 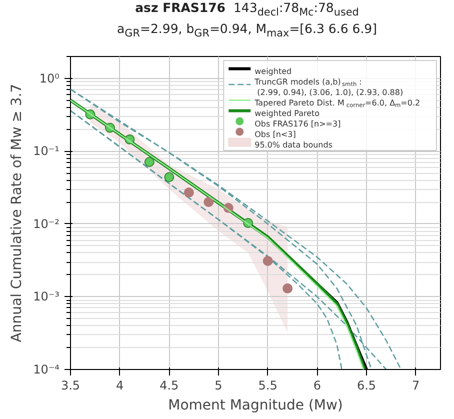 I want to click on x-tick-label: 4, so click(x=120, y=385).